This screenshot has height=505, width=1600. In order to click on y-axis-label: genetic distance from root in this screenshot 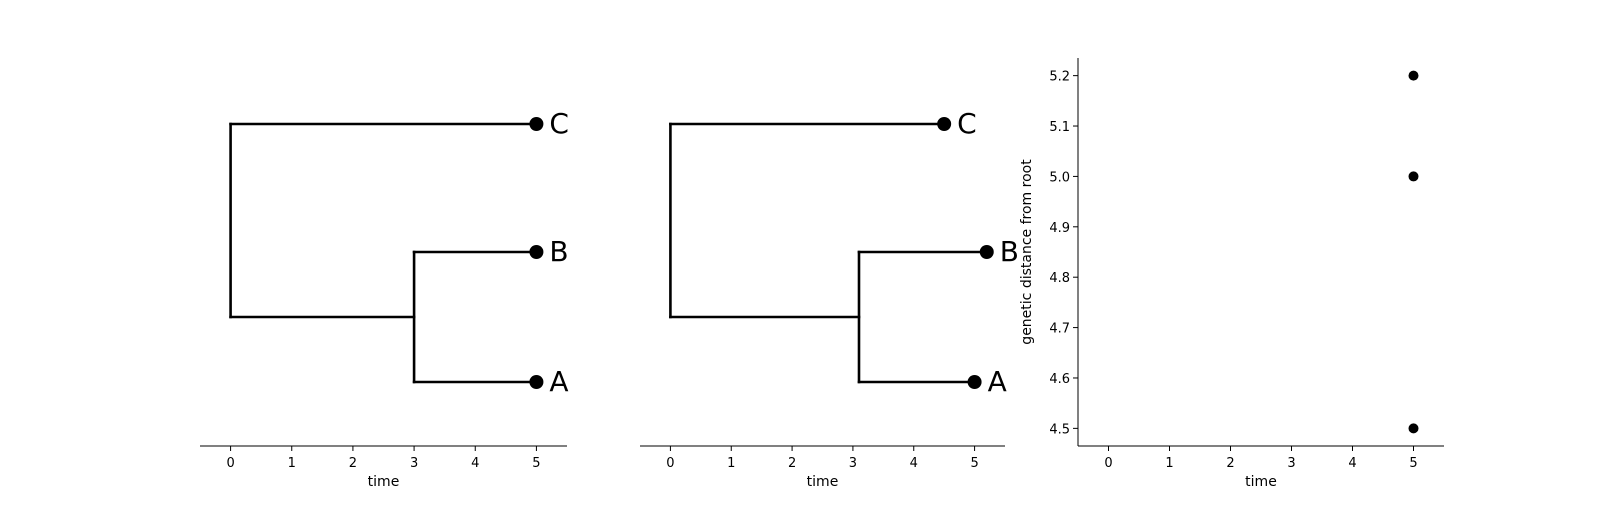, I will do `click(1027, 252)`.